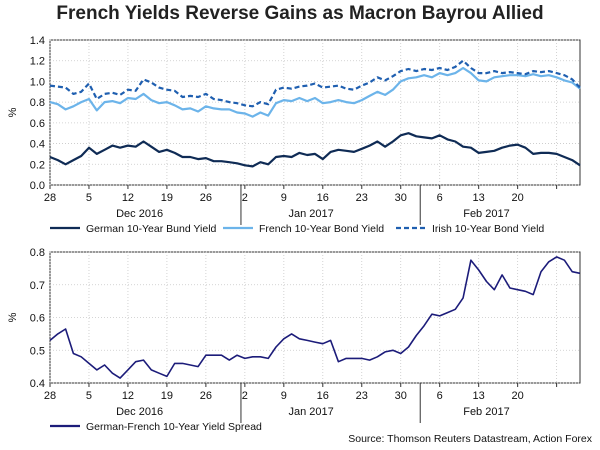  I want to click on y-tick-label: 0.5, so click(37, 351).